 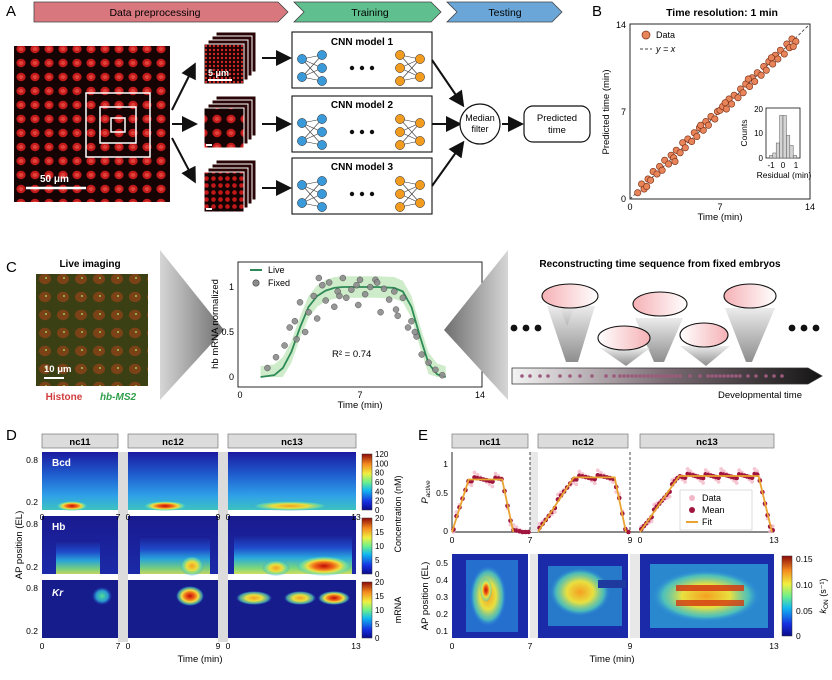 I want to click on chart-b-xtick-14: 14, so click(x=810, y=207).